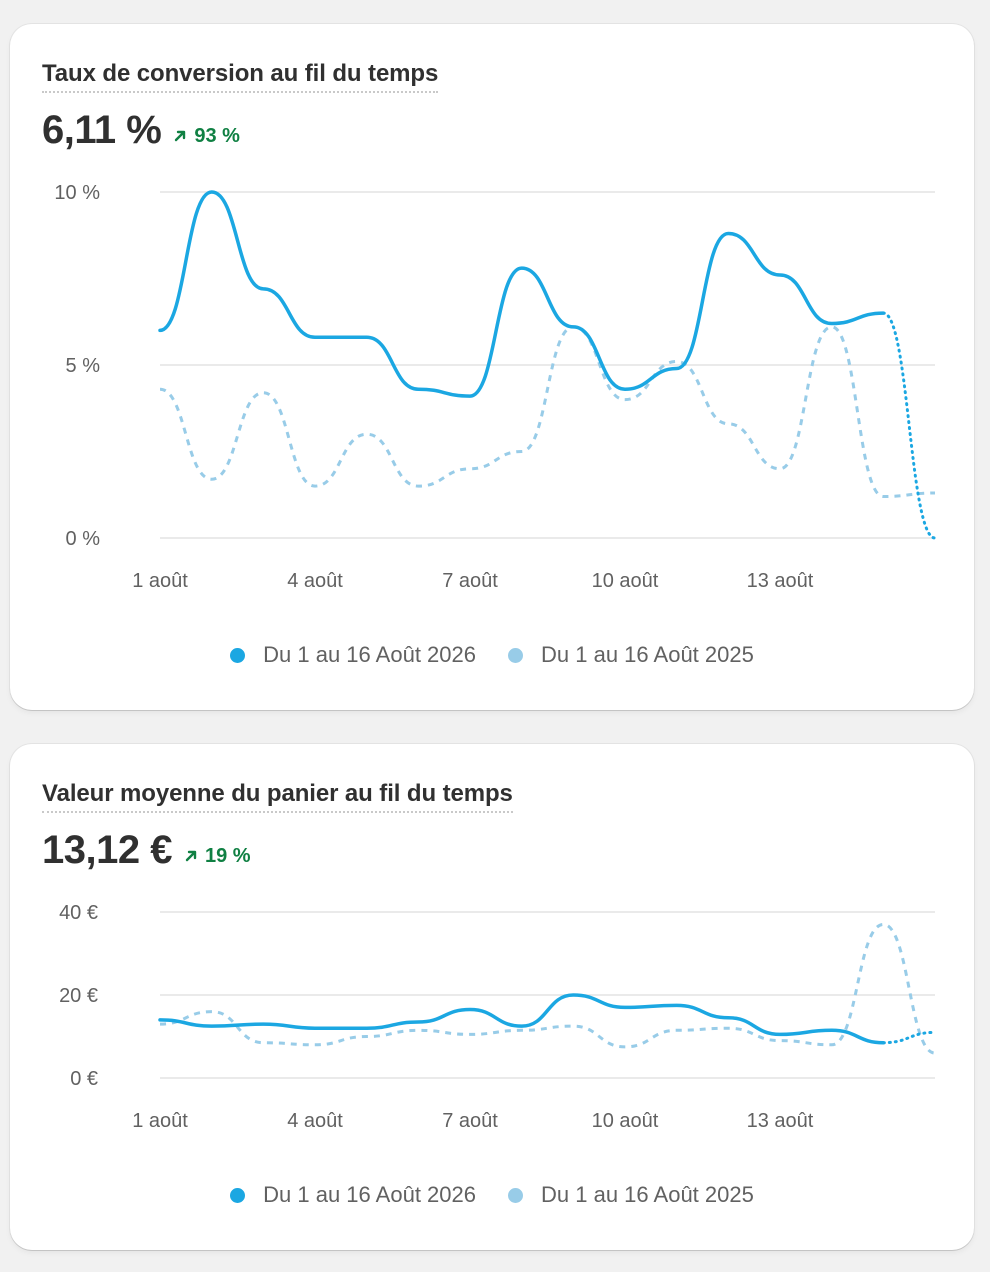 The image size is (990, 1272). What do you see at coordinates (84, 1079) in the screenshot?
I see `y-tick-label: 0 €` at bounding box center [84, 1079].